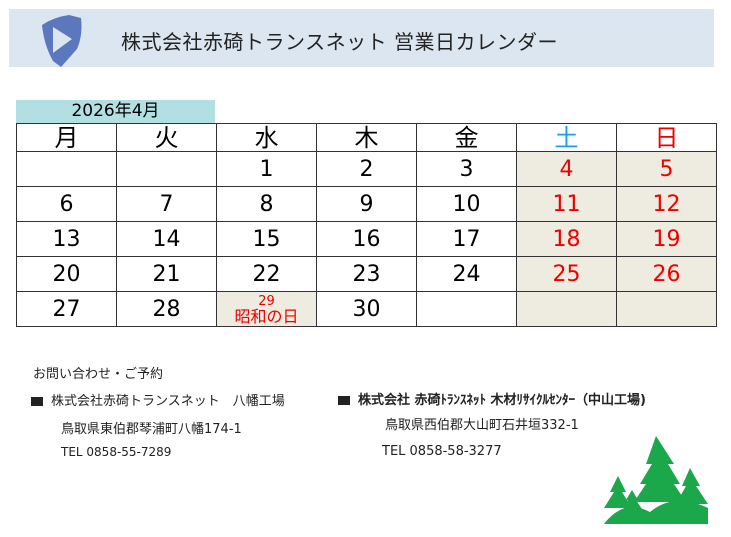  I want to click on day-cell: 27, so click(66, 309).